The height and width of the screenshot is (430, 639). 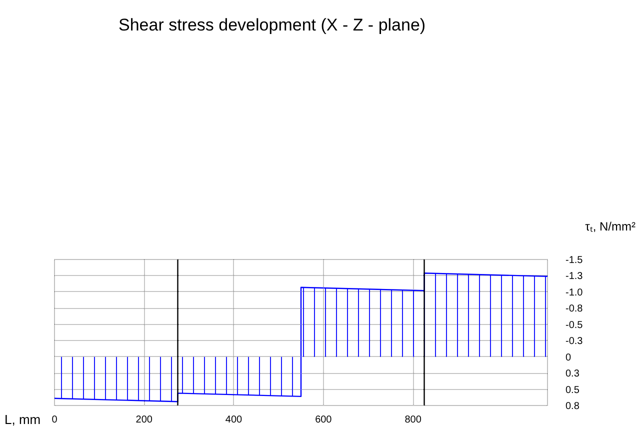 I want to click on y-tick-label: -0.8, so click(x=575, y=309).